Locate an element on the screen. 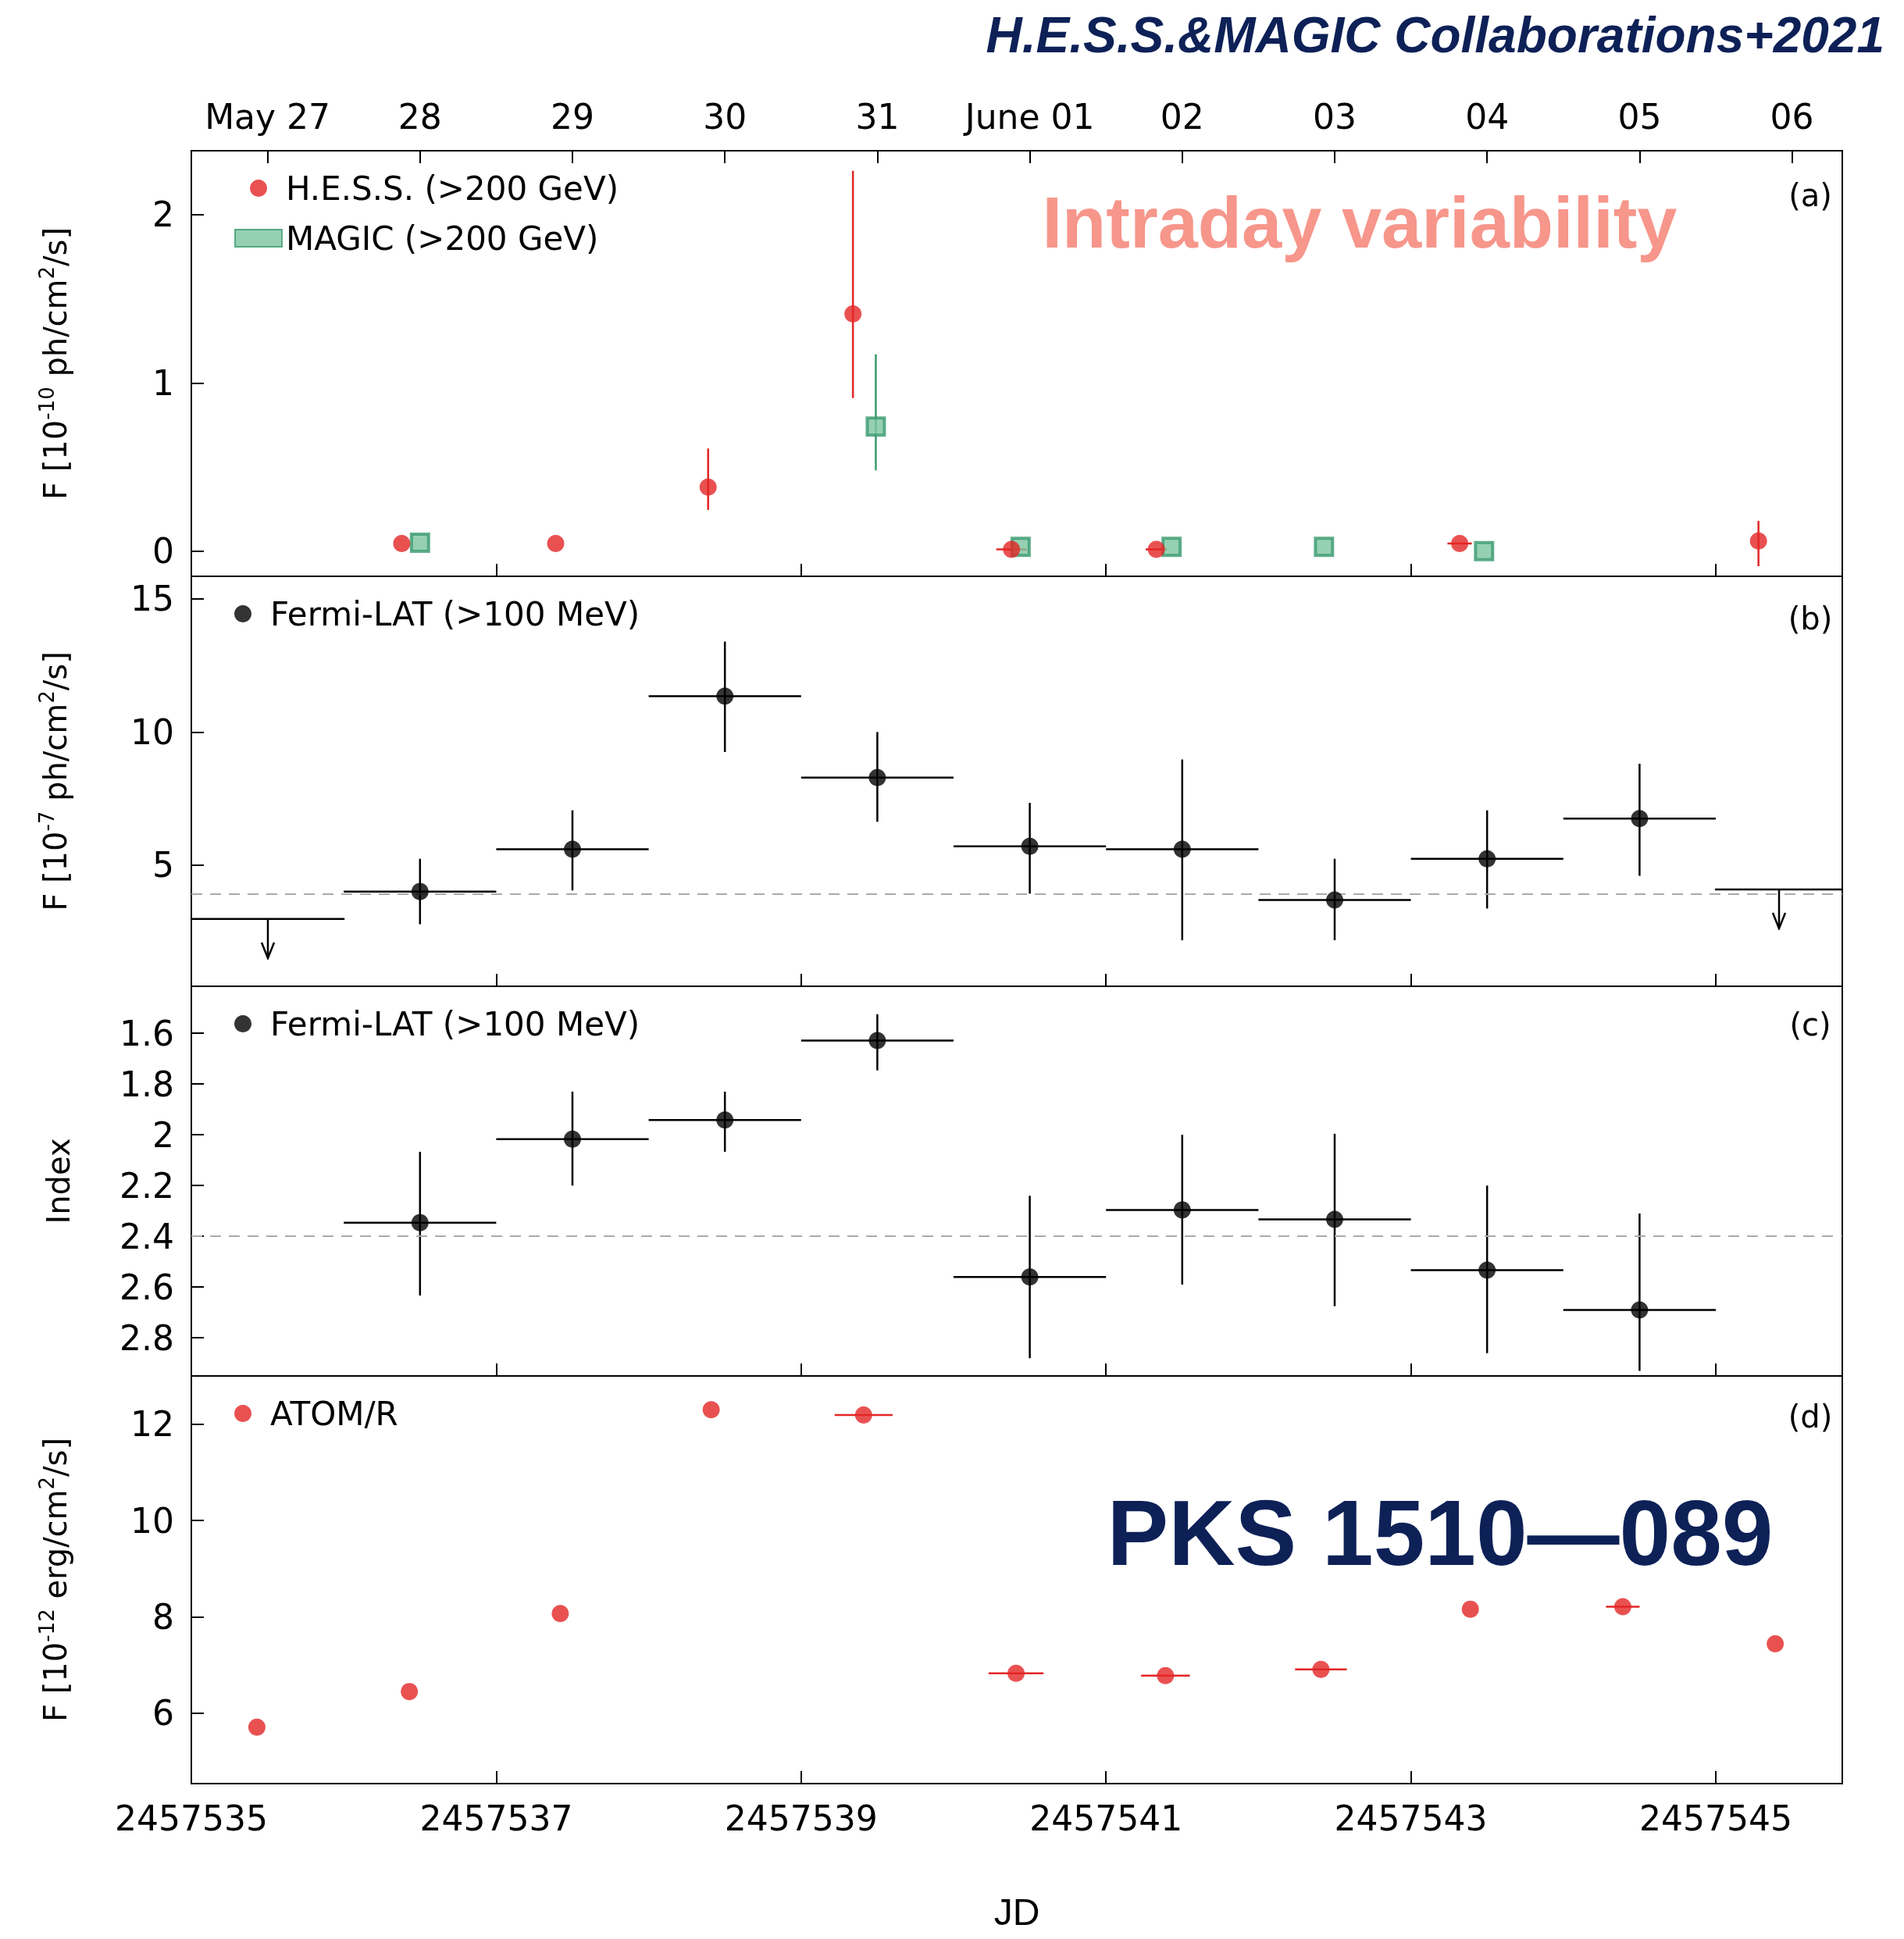 The image size is (1904, 1939). x2-tick-label: 31 is located at coordinates (877, 116).